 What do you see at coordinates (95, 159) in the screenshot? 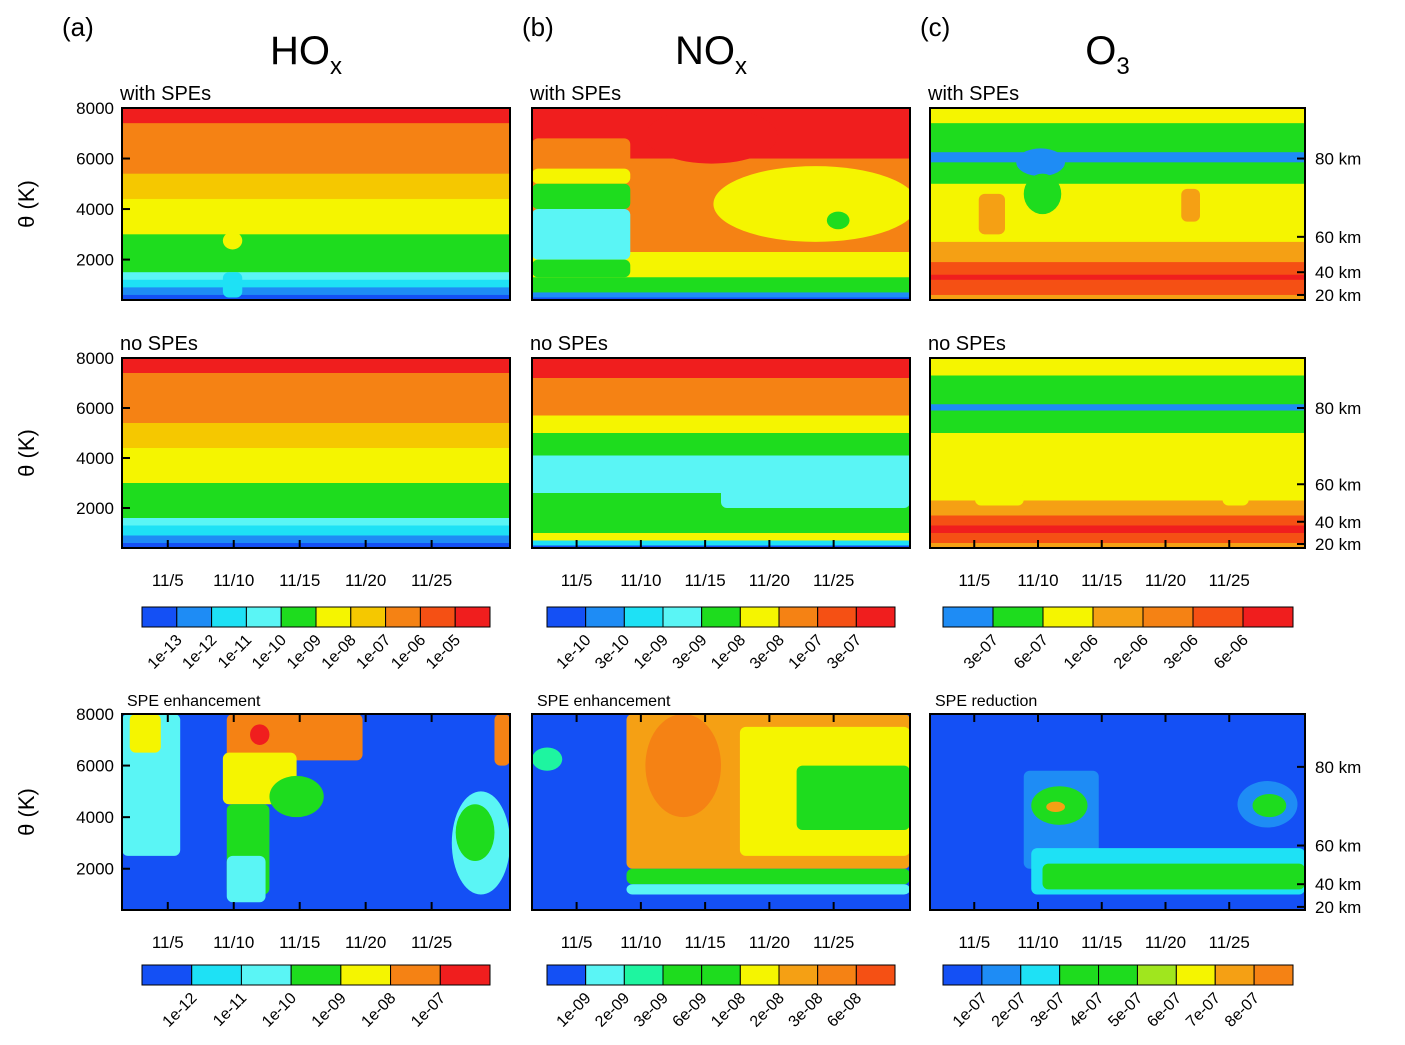
I see `y-tick-label: 6000` at bounding box center [95, 159].